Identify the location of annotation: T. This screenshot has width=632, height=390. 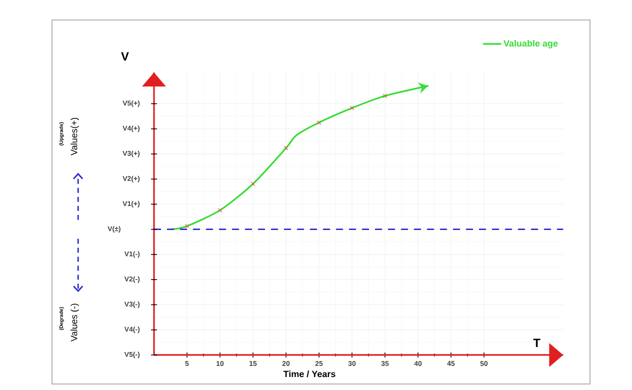
(536, 343).